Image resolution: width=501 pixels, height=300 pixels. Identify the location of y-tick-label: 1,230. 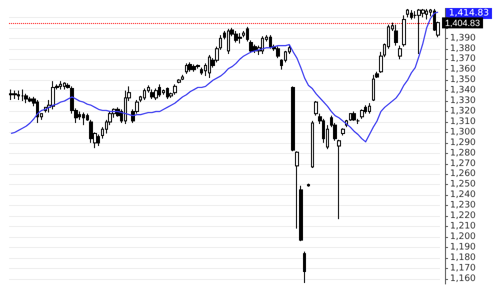
(463, 205).